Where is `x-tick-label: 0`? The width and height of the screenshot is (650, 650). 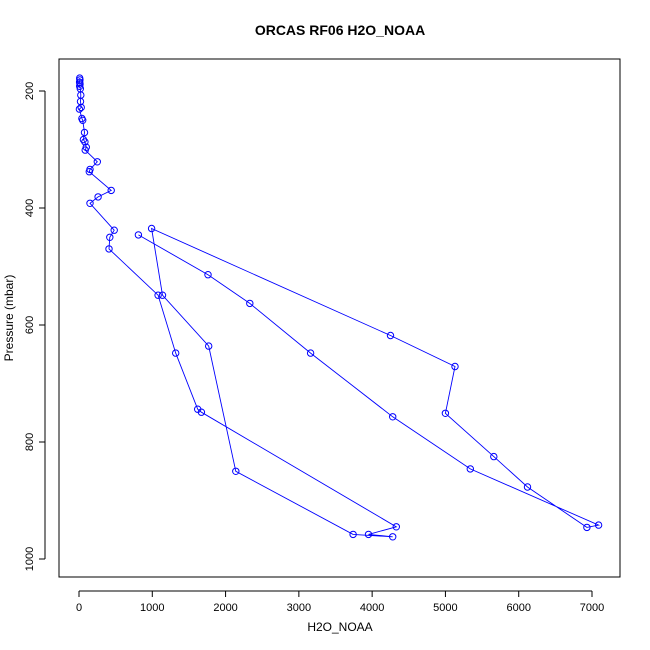 x-tick-label: 0 is located at coordinates (79, 608).